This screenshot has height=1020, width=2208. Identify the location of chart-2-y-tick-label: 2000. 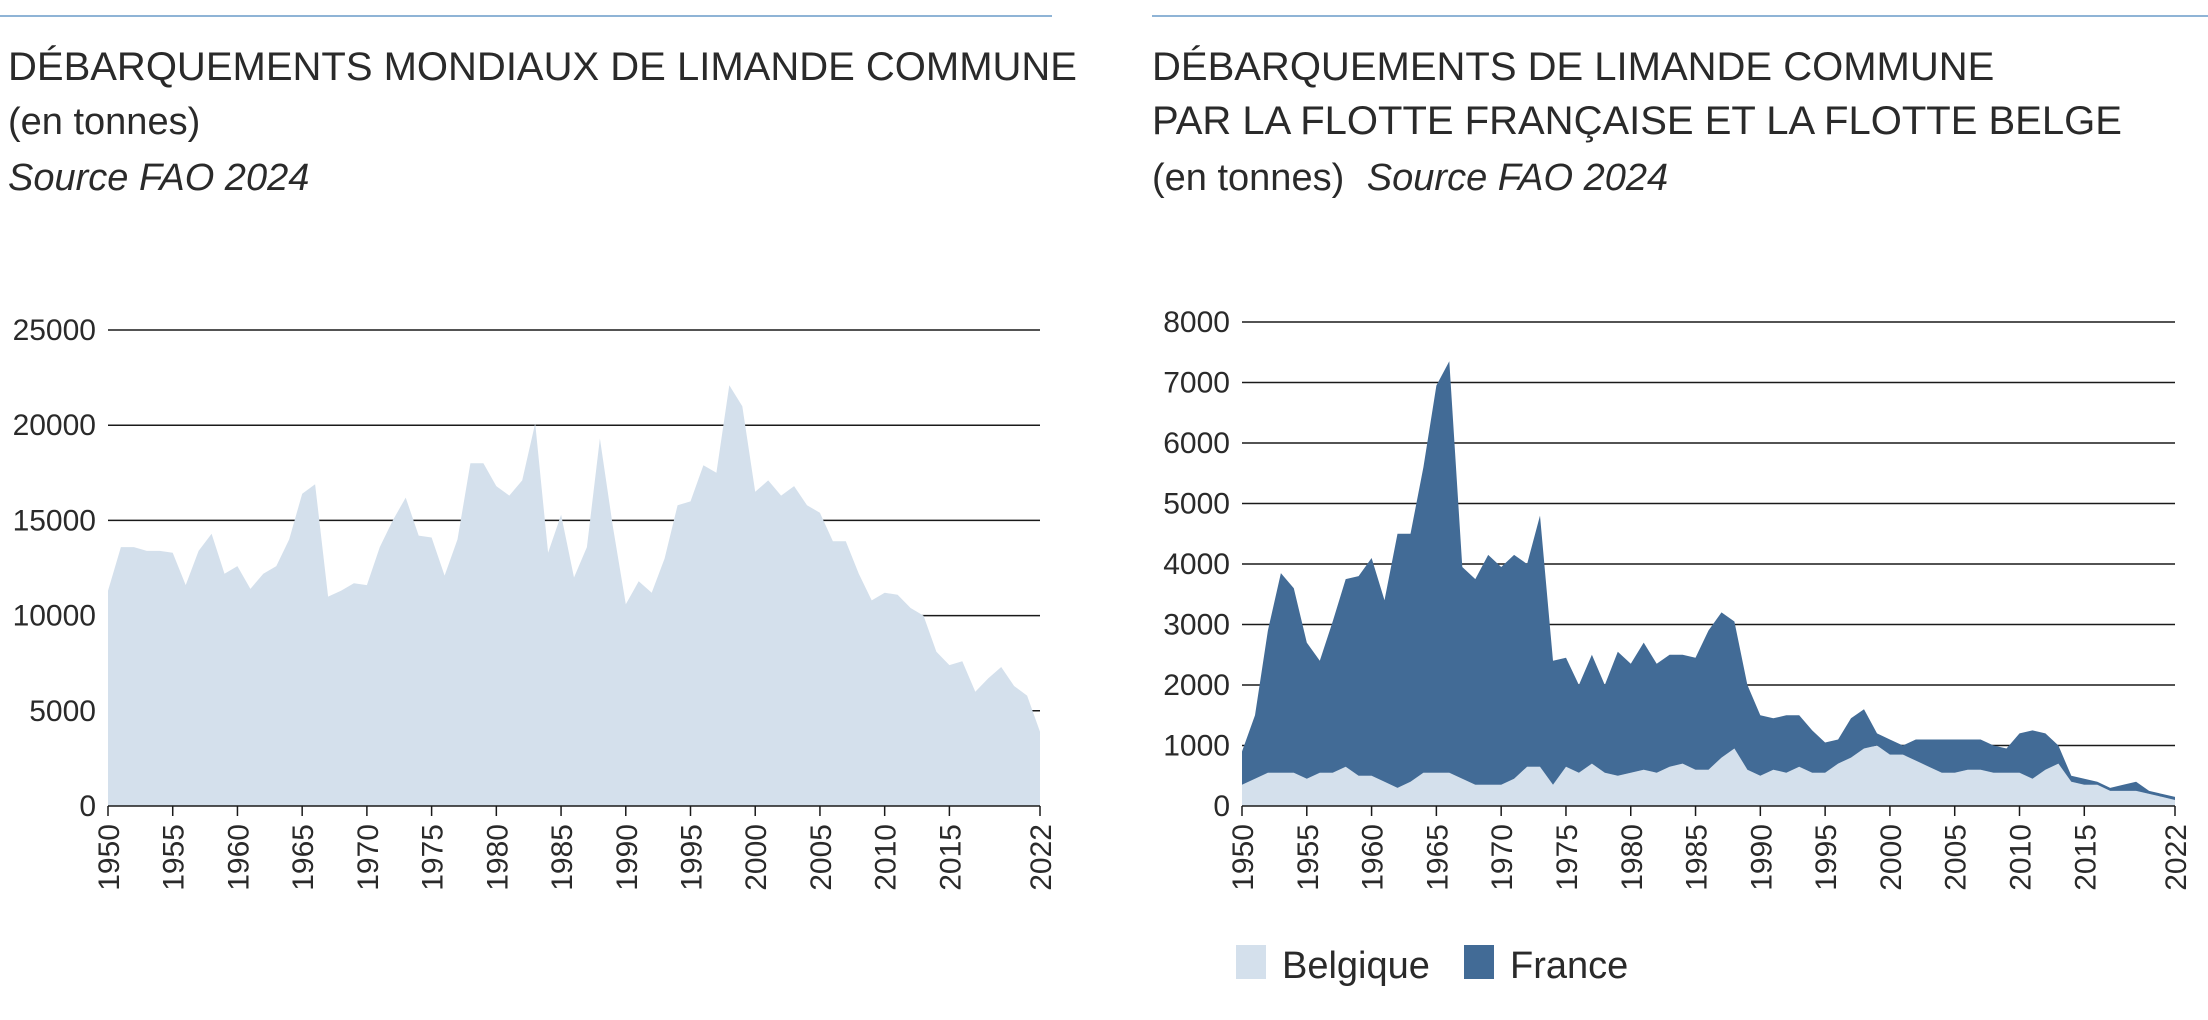
(1196, 685).